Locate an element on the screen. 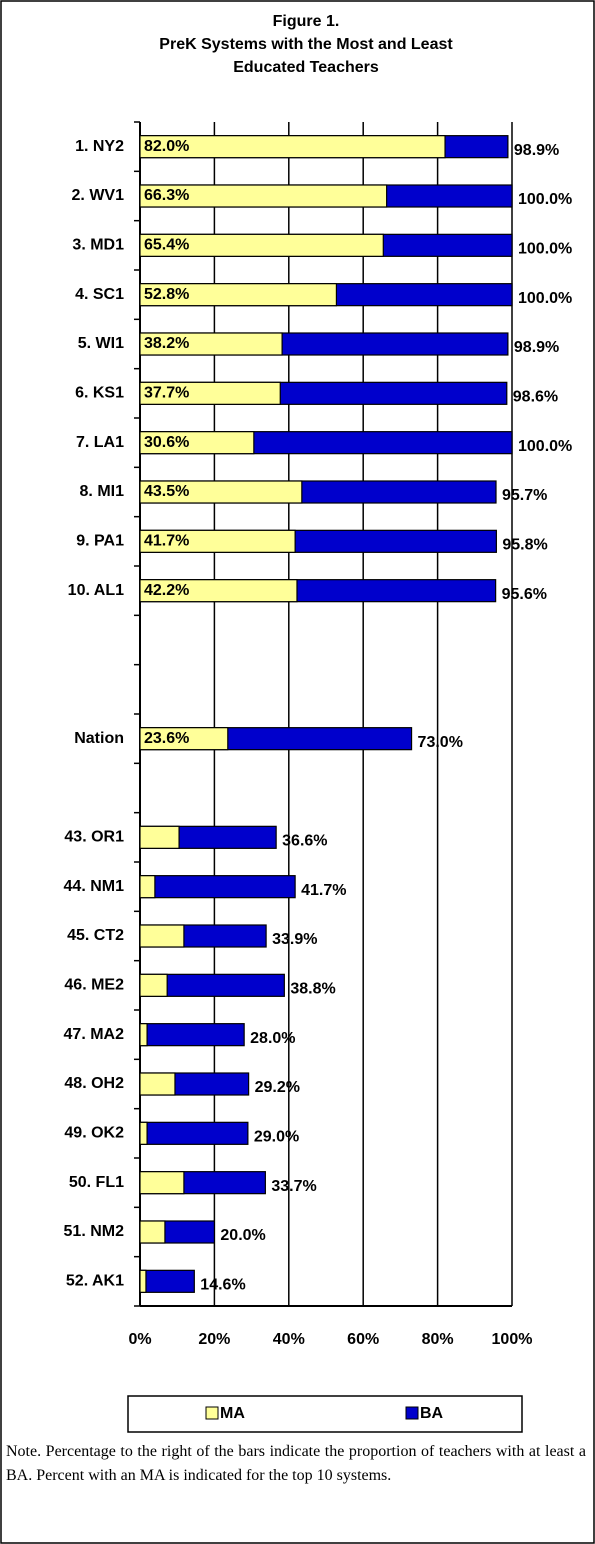 The image size is (595, 1544). legend-box is located at coordinates (325, 1414).